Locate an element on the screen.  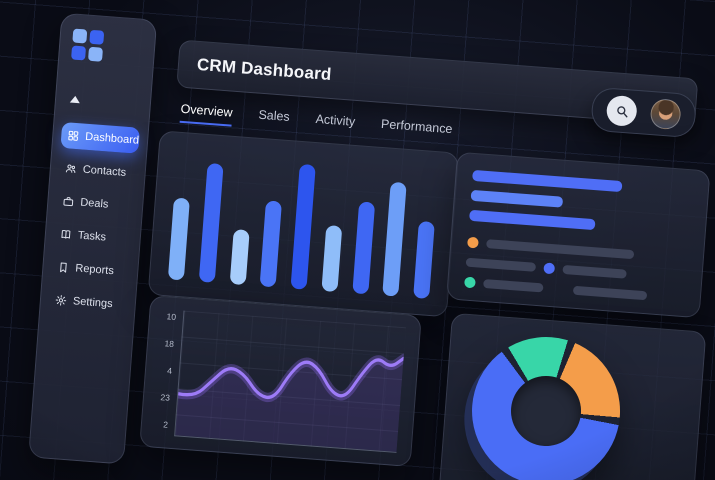
sidebar-item-settings: Settings is located at coordinates (88, 302).